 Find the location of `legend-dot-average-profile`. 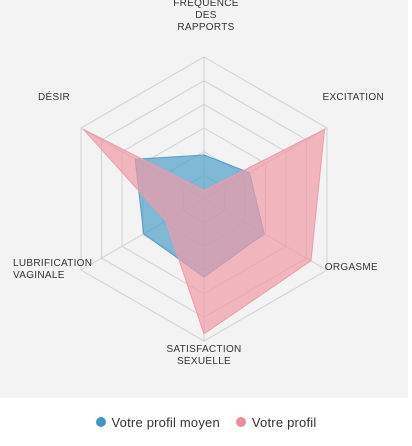

legend-dot-average-profile is located at coordinates (100, 422).